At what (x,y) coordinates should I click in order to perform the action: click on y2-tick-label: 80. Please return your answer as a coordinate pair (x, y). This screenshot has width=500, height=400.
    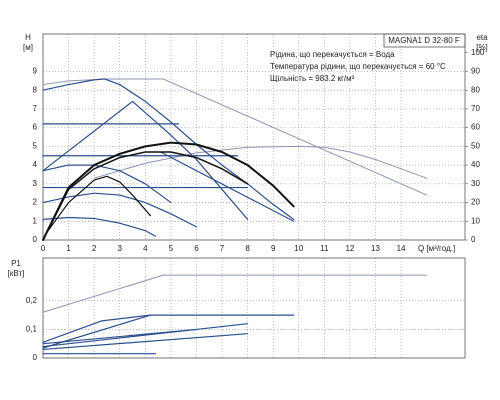
    Looking at the image, I should click on (475, 89).